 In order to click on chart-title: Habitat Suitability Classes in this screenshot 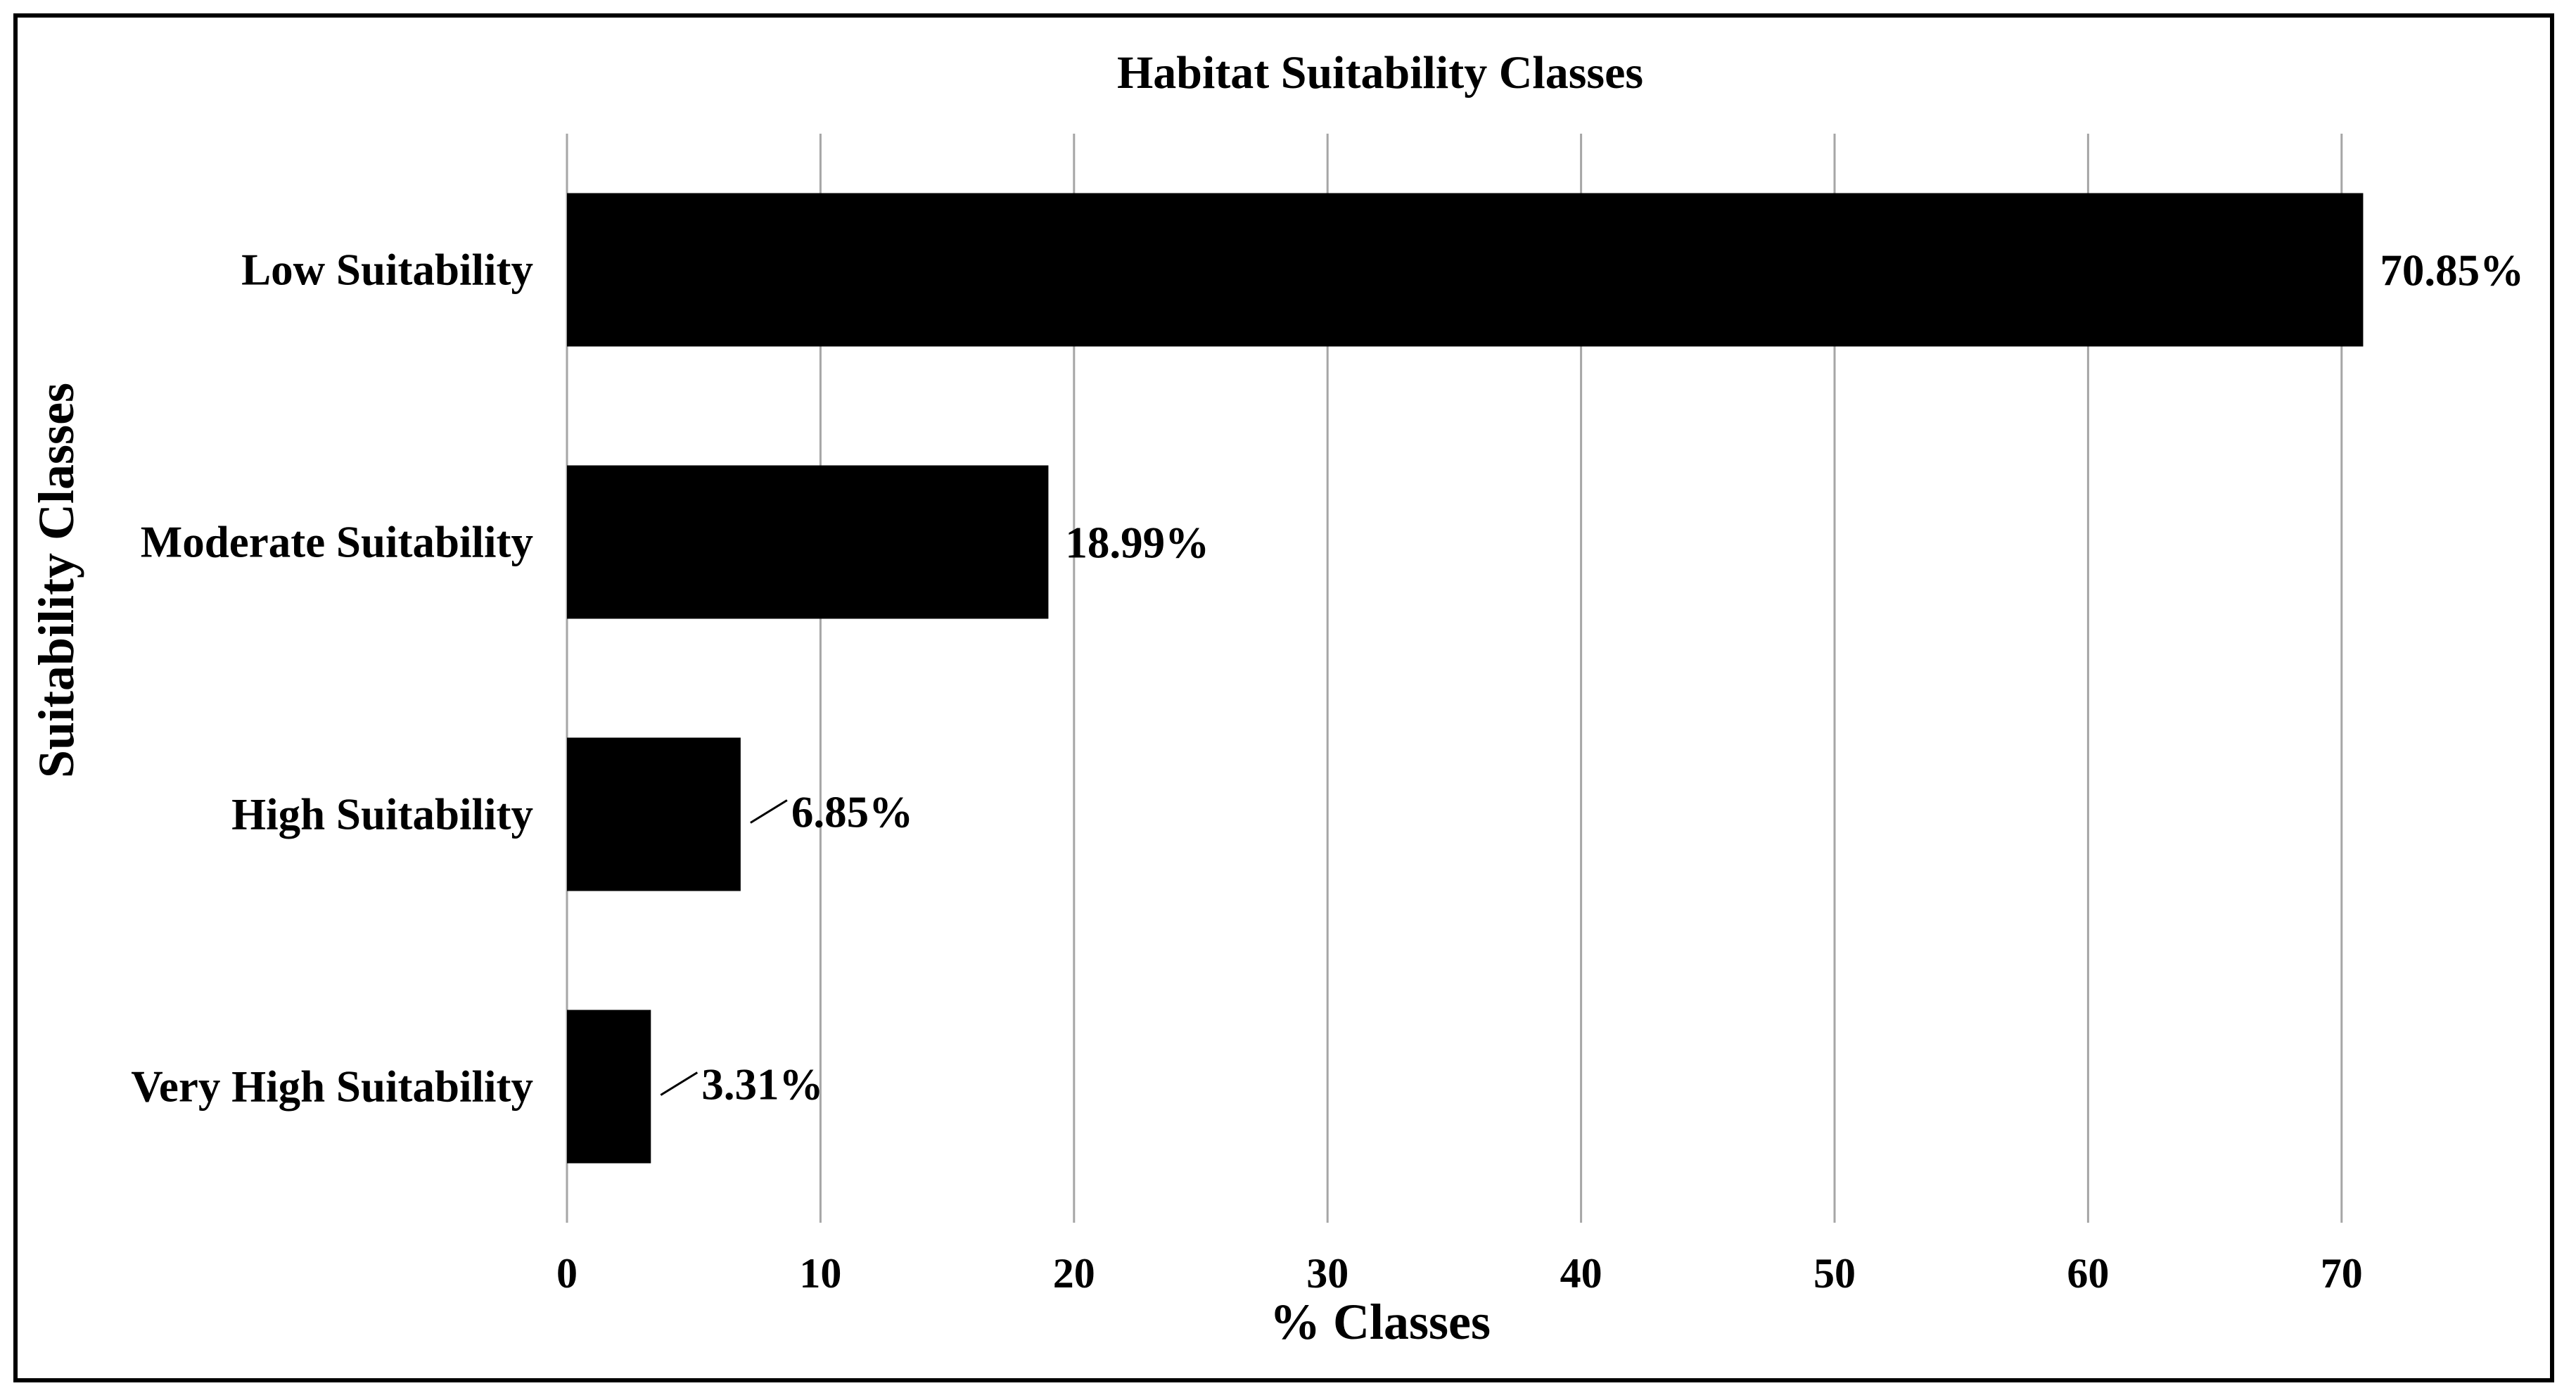, I will do `click(1380, 72)`.